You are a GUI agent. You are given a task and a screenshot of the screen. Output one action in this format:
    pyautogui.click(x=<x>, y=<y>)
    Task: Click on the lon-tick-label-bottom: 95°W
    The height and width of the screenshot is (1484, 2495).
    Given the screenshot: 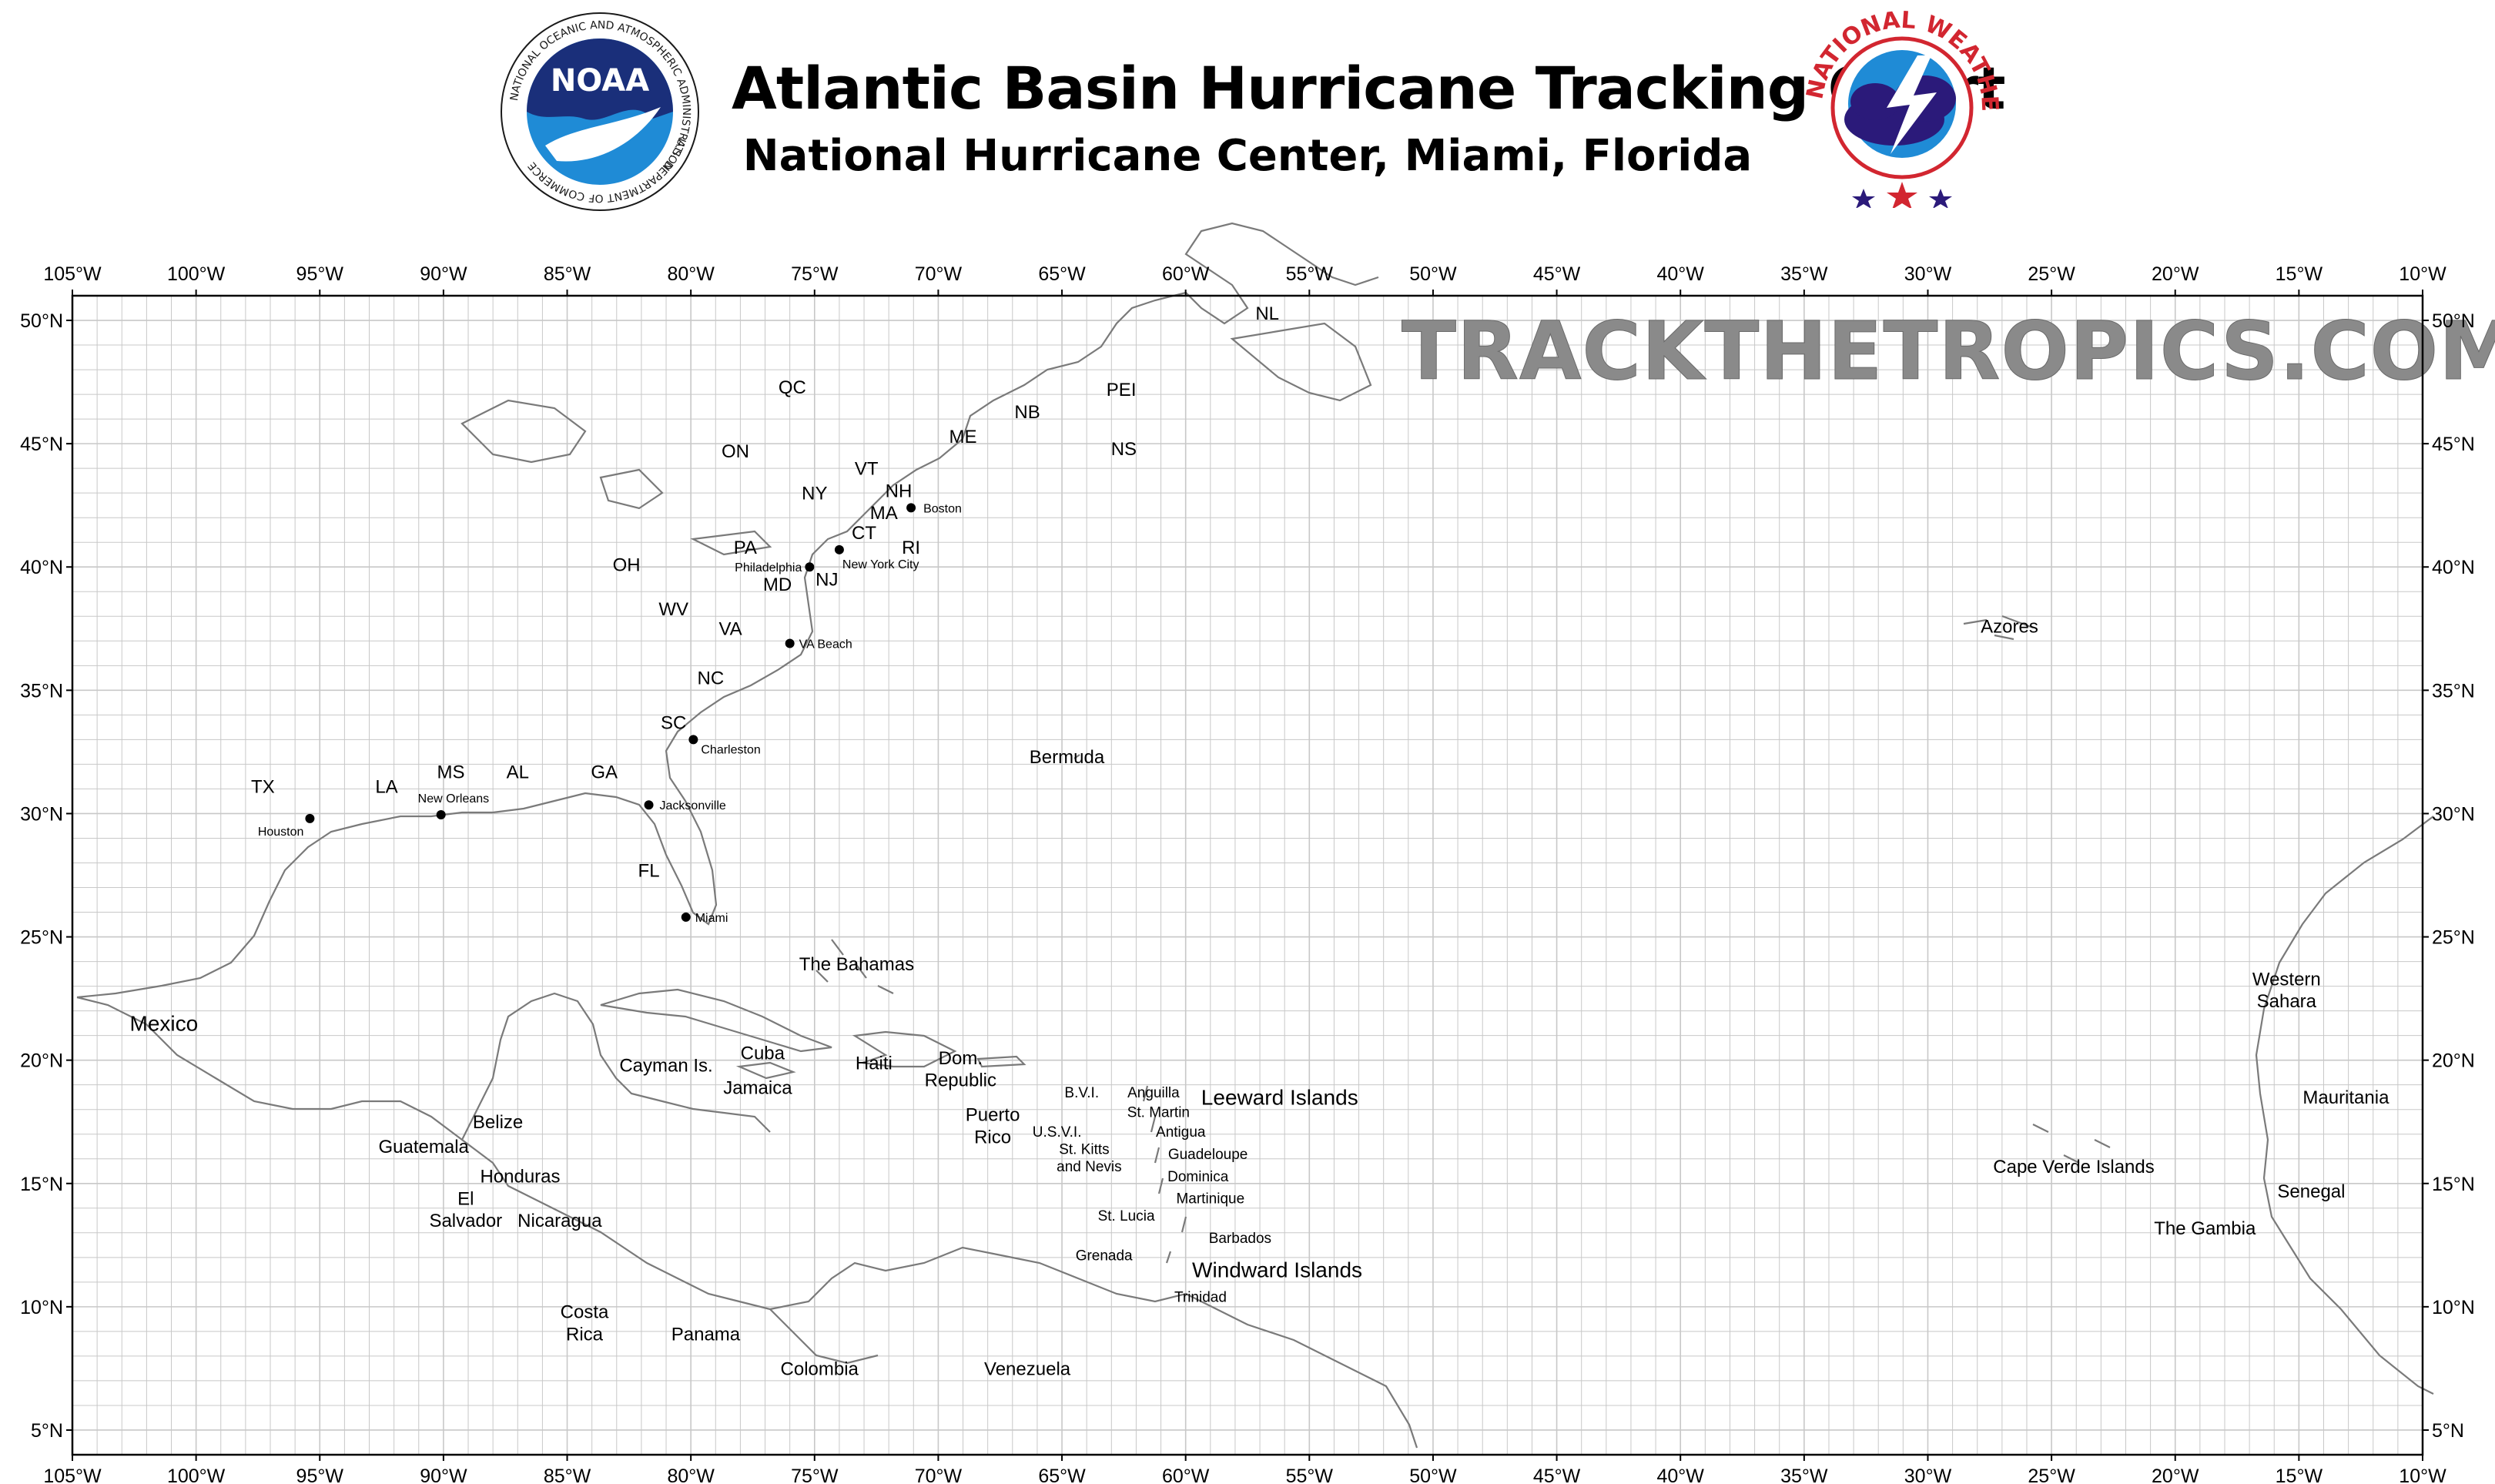 What is the action you would take?
    pyautogui.click(x=320, y=1475)
    